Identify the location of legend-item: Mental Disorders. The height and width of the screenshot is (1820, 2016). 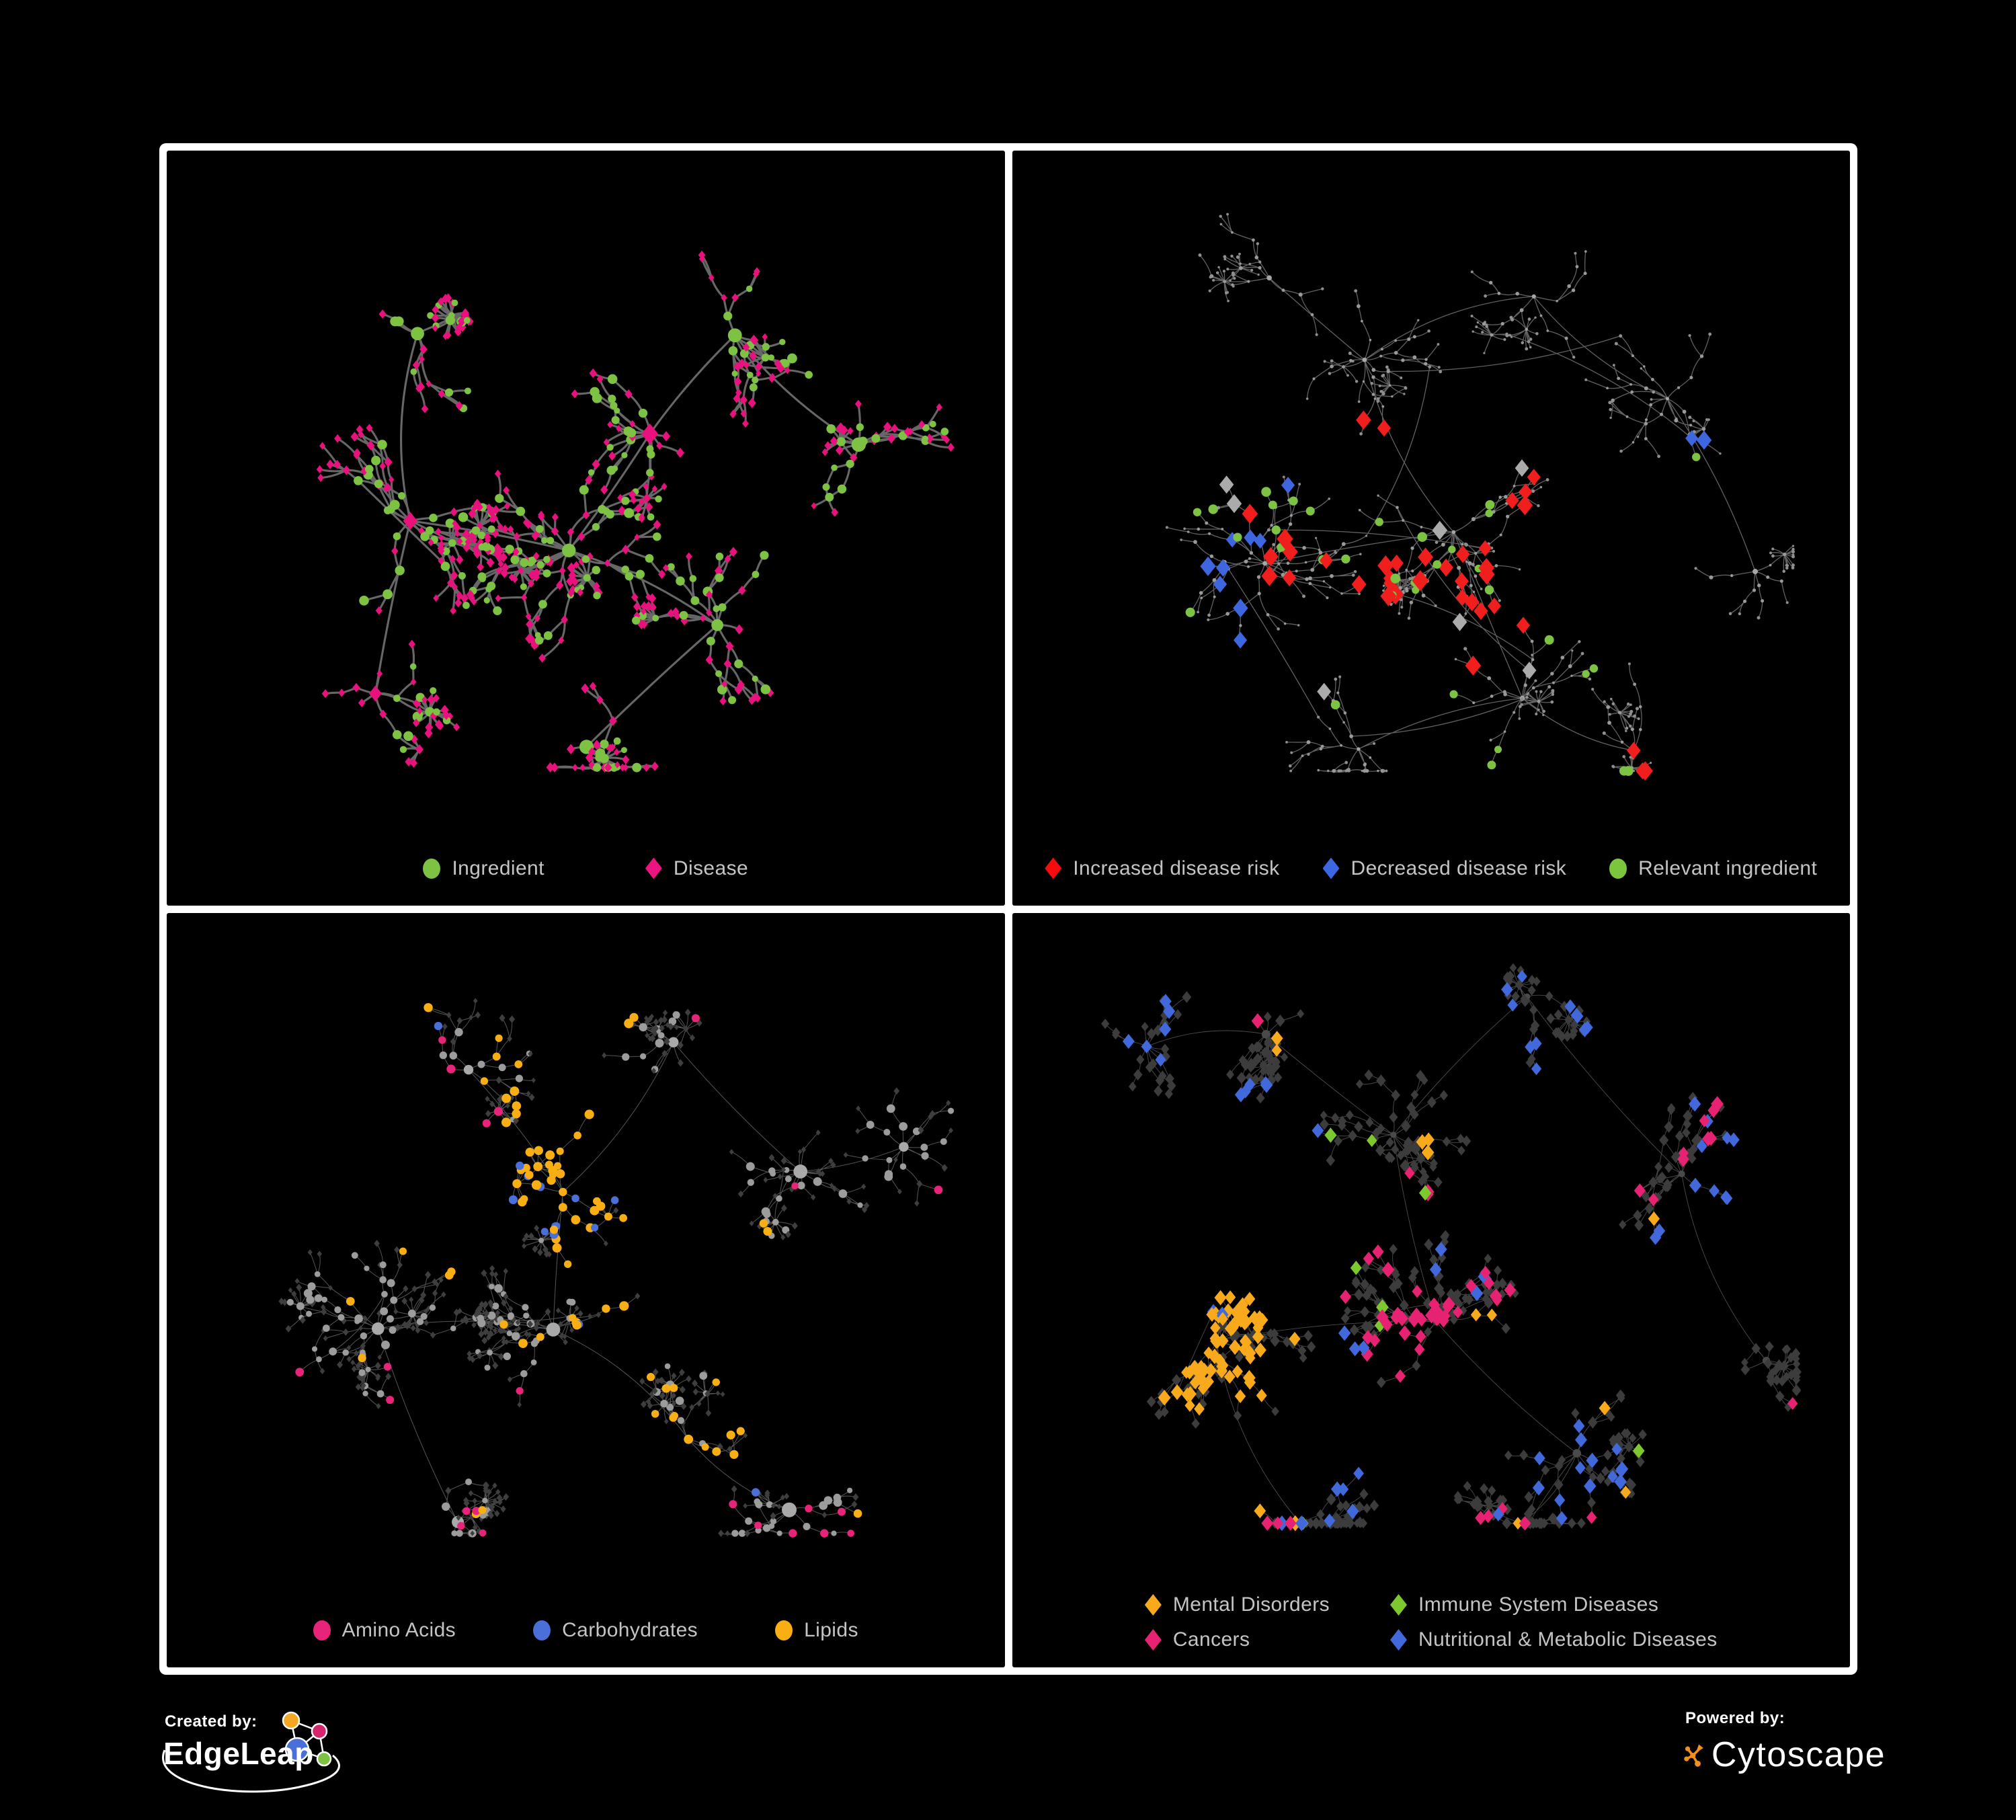
(1237, 1604).